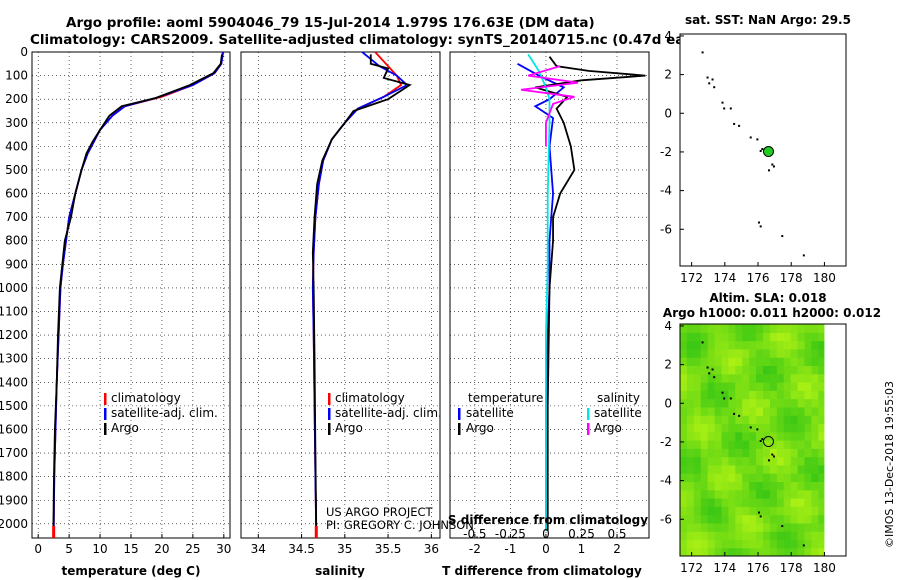 This screenshot has height=580, width=900. Describe the element at coordinates (666, 191) in the screenshot. I see `sst-map-ytick-label: -4` at that location.